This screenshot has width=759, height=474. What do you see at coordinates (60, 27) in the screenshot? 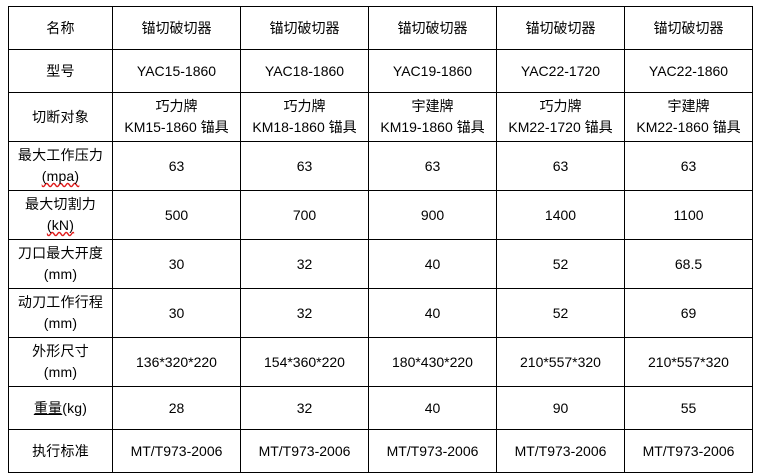
I see `row-label-text: 名称` at bounding box center [60, 27].